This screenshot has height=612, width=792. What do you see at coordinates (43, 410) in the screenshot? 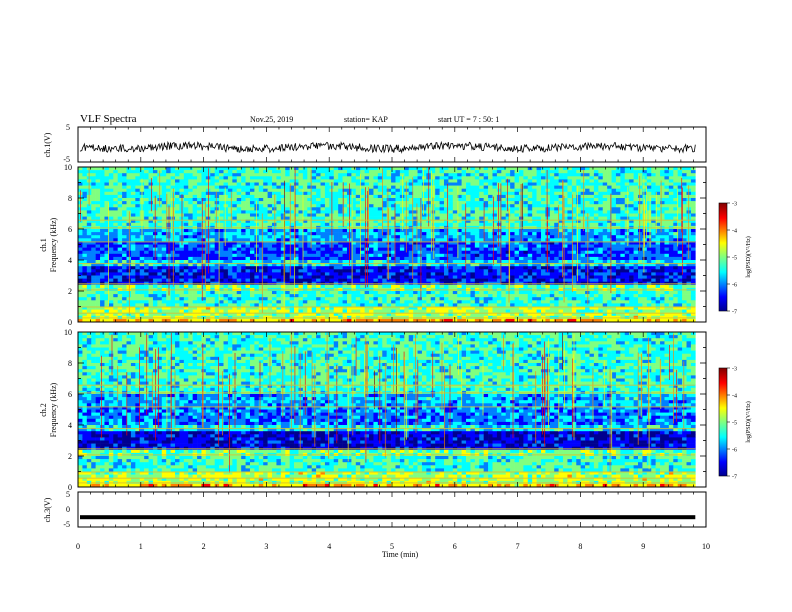
I see `ch2-spectrogram-channel-label: ch.2` at bounding box center [43, 410].